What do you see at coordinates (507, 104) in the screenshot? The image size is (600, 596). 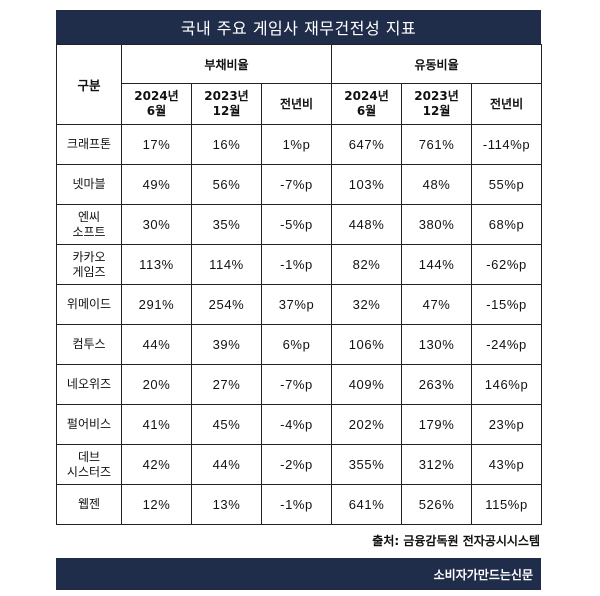 I see `liq-yoy-header: 전년비` at bounding box center [507, 104].